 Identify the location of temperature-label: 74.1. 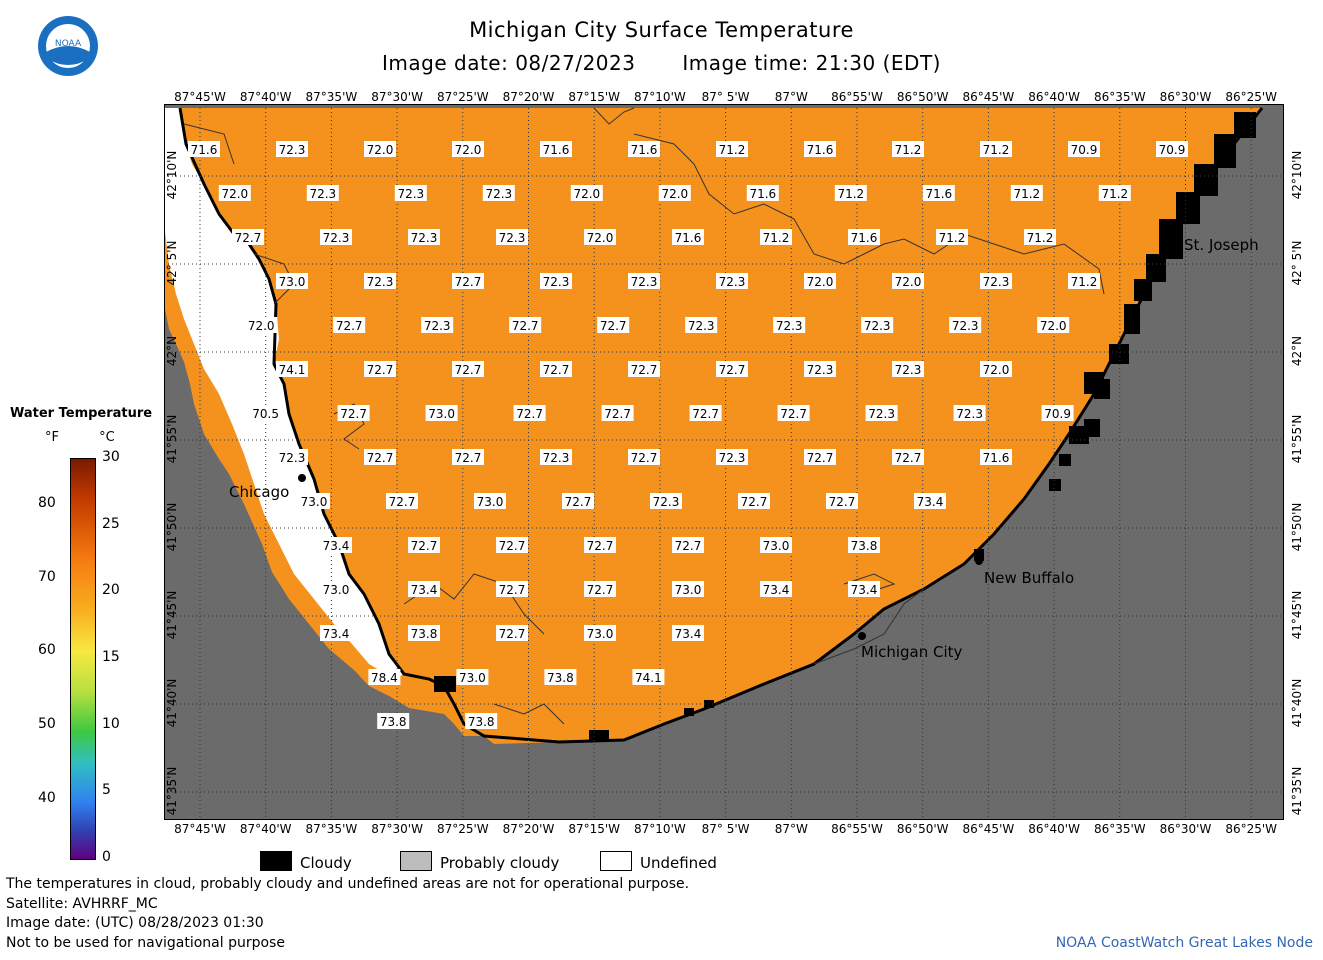
(292, 369).